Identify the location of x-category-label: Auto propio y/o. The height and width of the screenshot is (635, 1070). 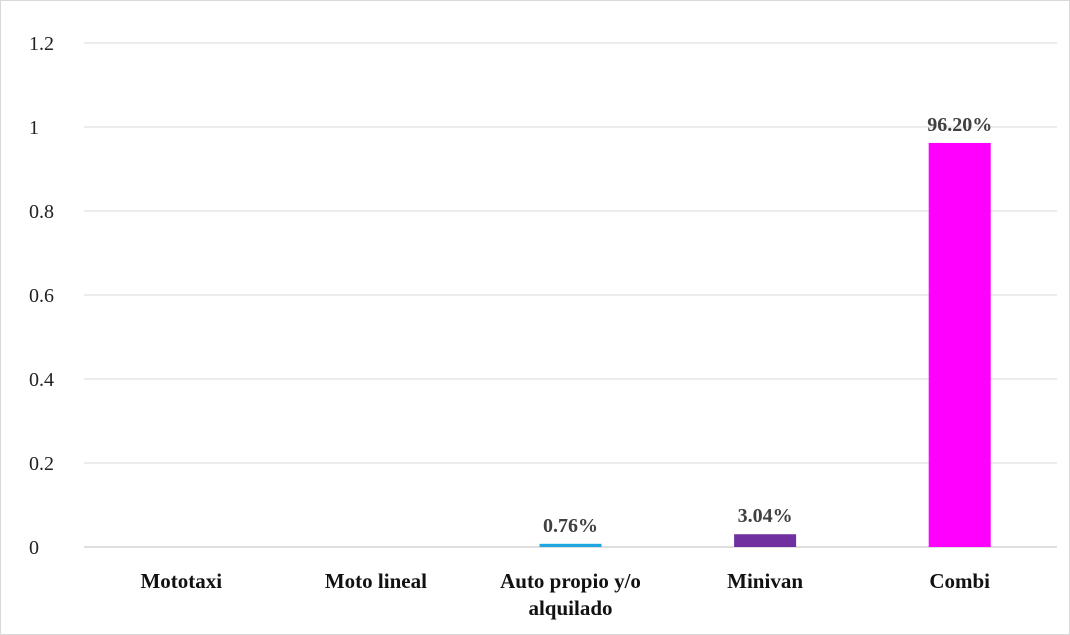
(570, 581).